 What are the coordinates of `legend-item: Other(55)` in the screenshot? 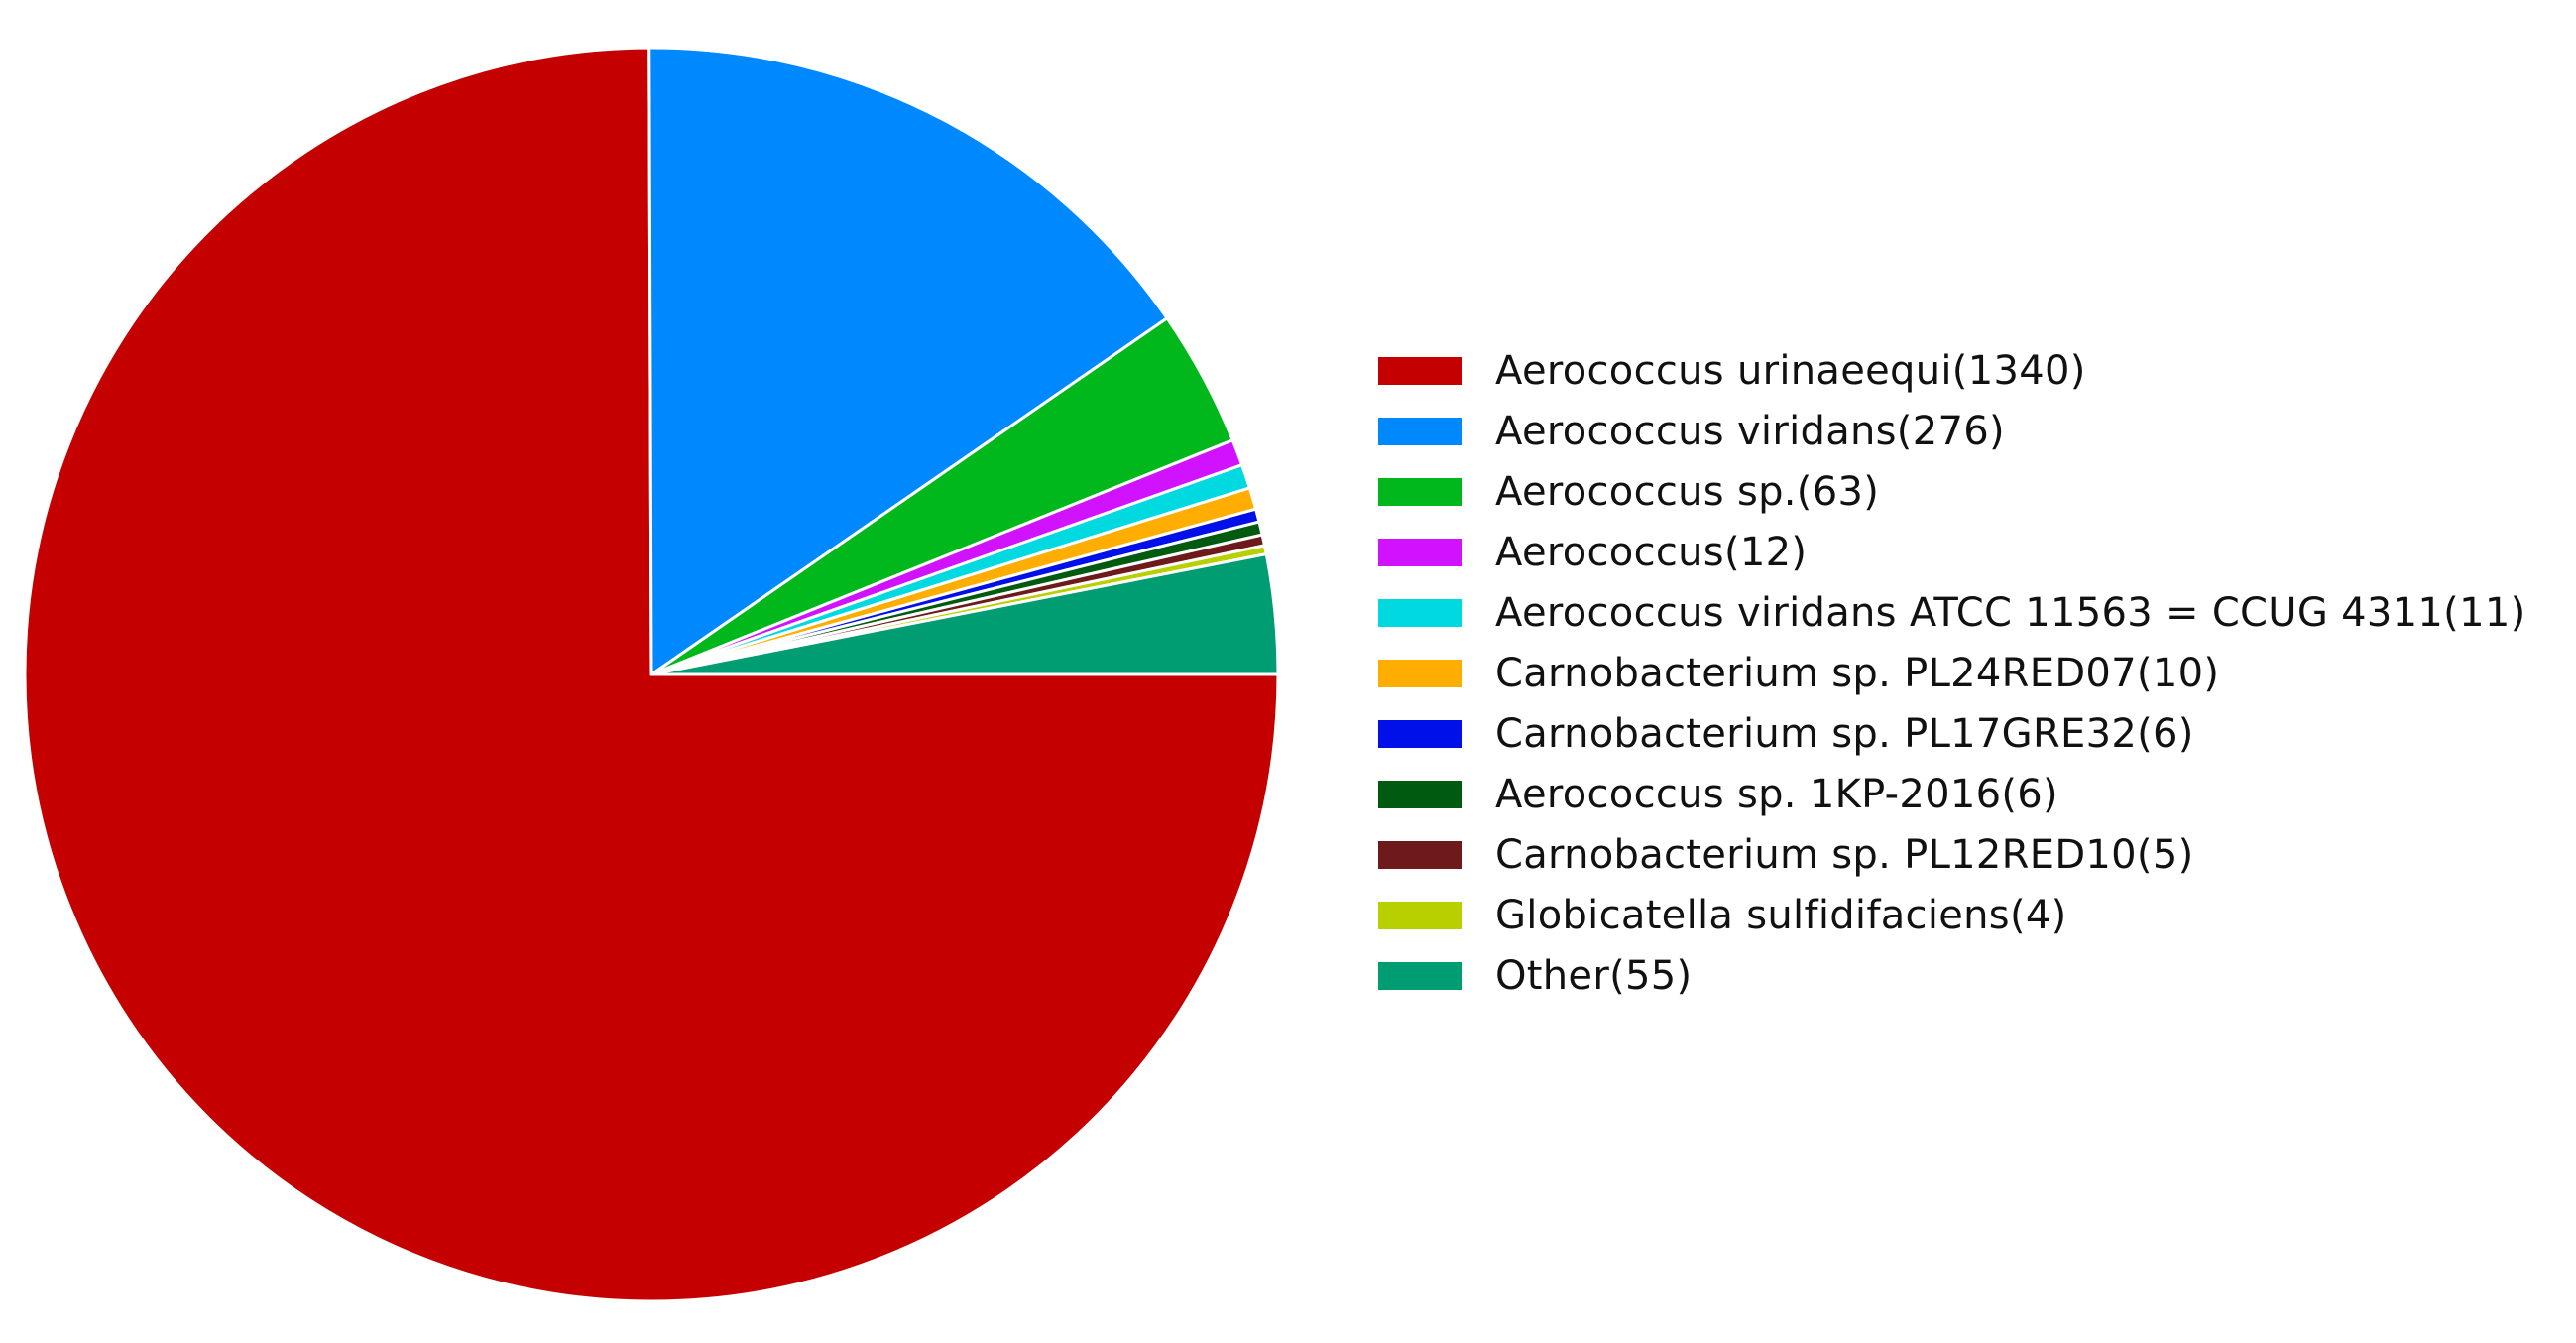 It's located at (1973, 975).